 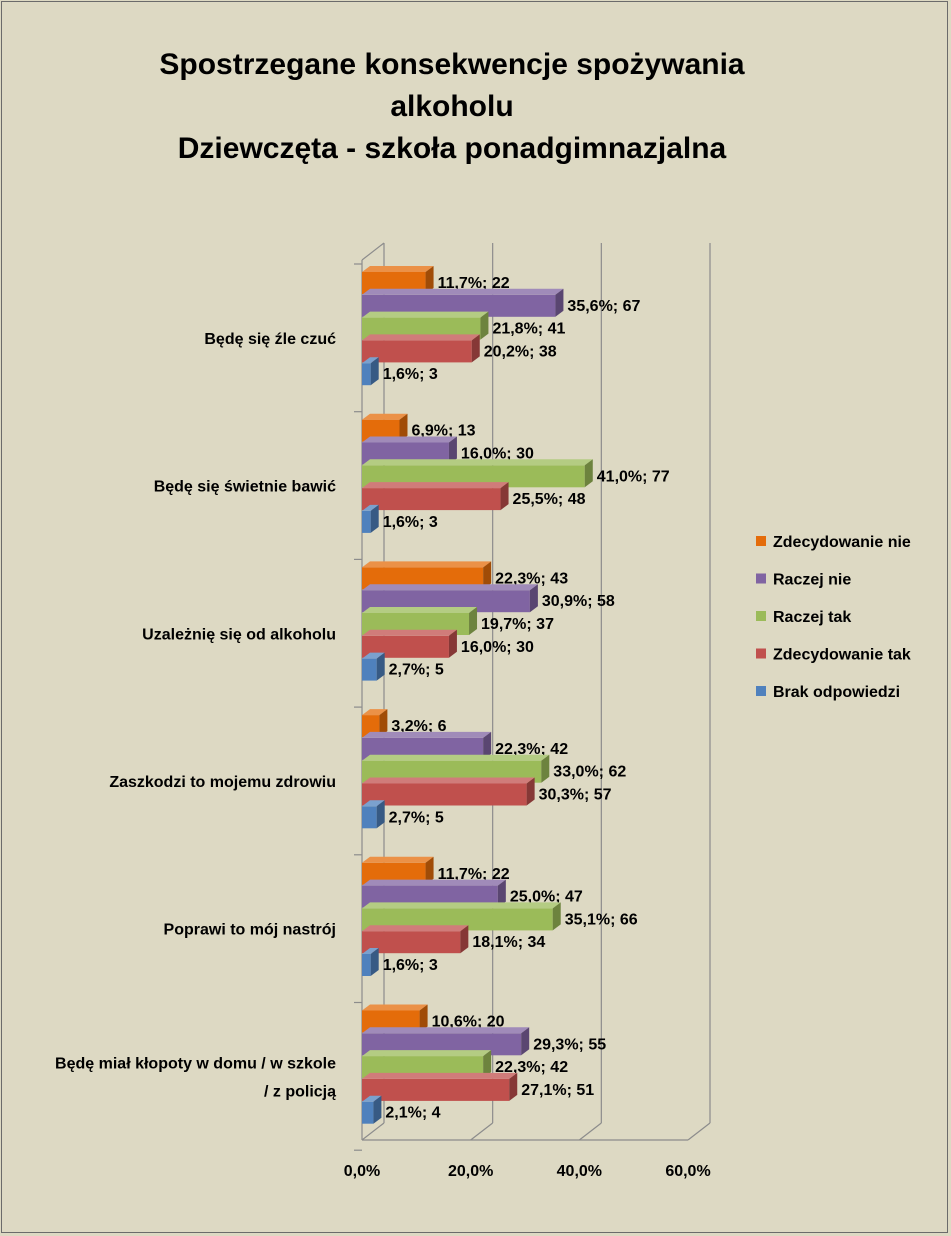 I want to click on category-label: Poprawi to mój nastrój, so click(x=250, y=930).